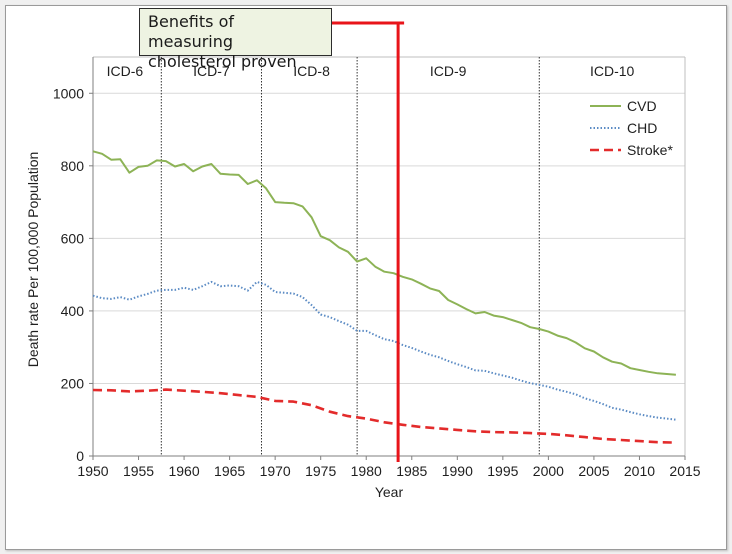 Image resolution: width=732 pixels, height=554 pixels. Describe the element at coordinates (612, 71) in the screenshot. I see `icd-label: ICD-10` at that location.